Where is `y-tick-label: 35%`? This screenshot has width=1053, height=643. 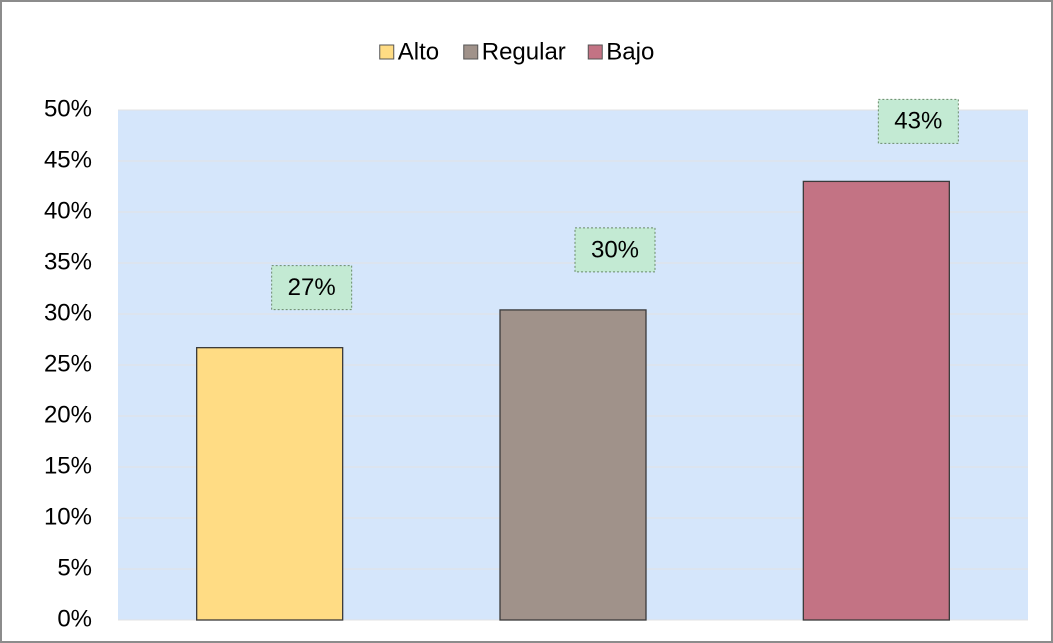
y-tick-label: 35% is located at coordinates (68, 261).